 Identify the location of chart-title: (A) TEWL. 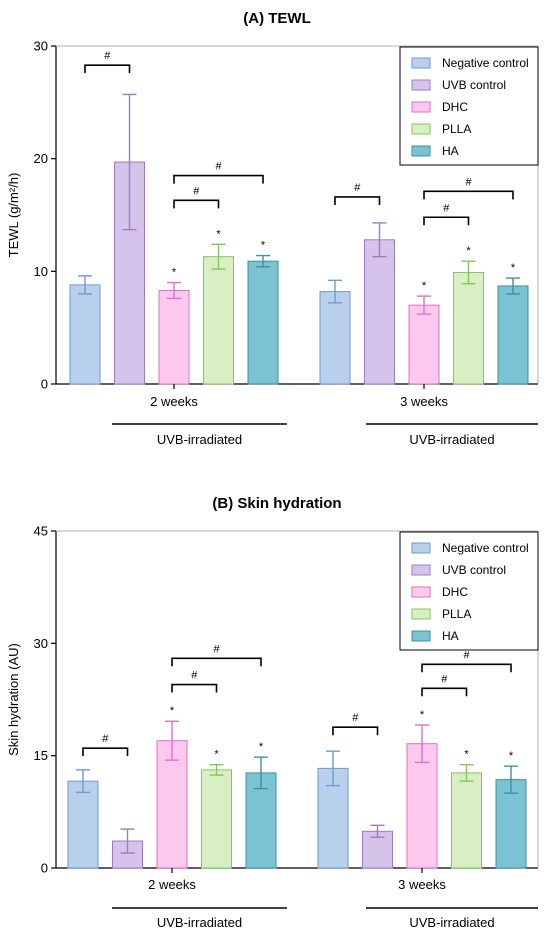
(276, 18).